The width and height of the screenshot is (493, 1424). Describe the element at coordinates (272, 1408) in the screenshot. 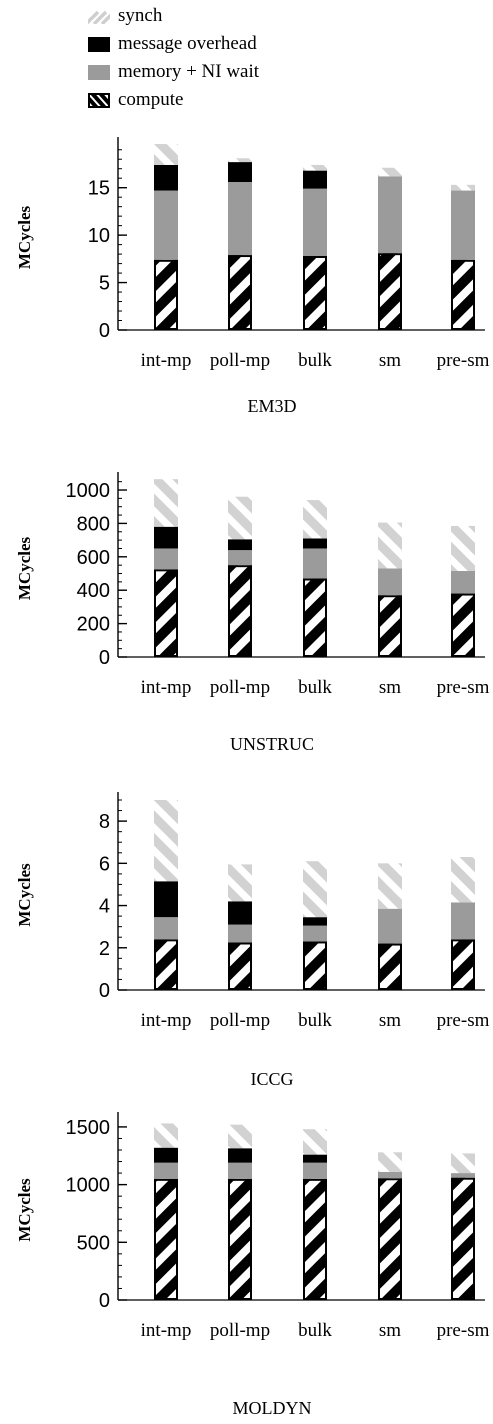

I see `x-axis-title: MOLDYN` at that location.